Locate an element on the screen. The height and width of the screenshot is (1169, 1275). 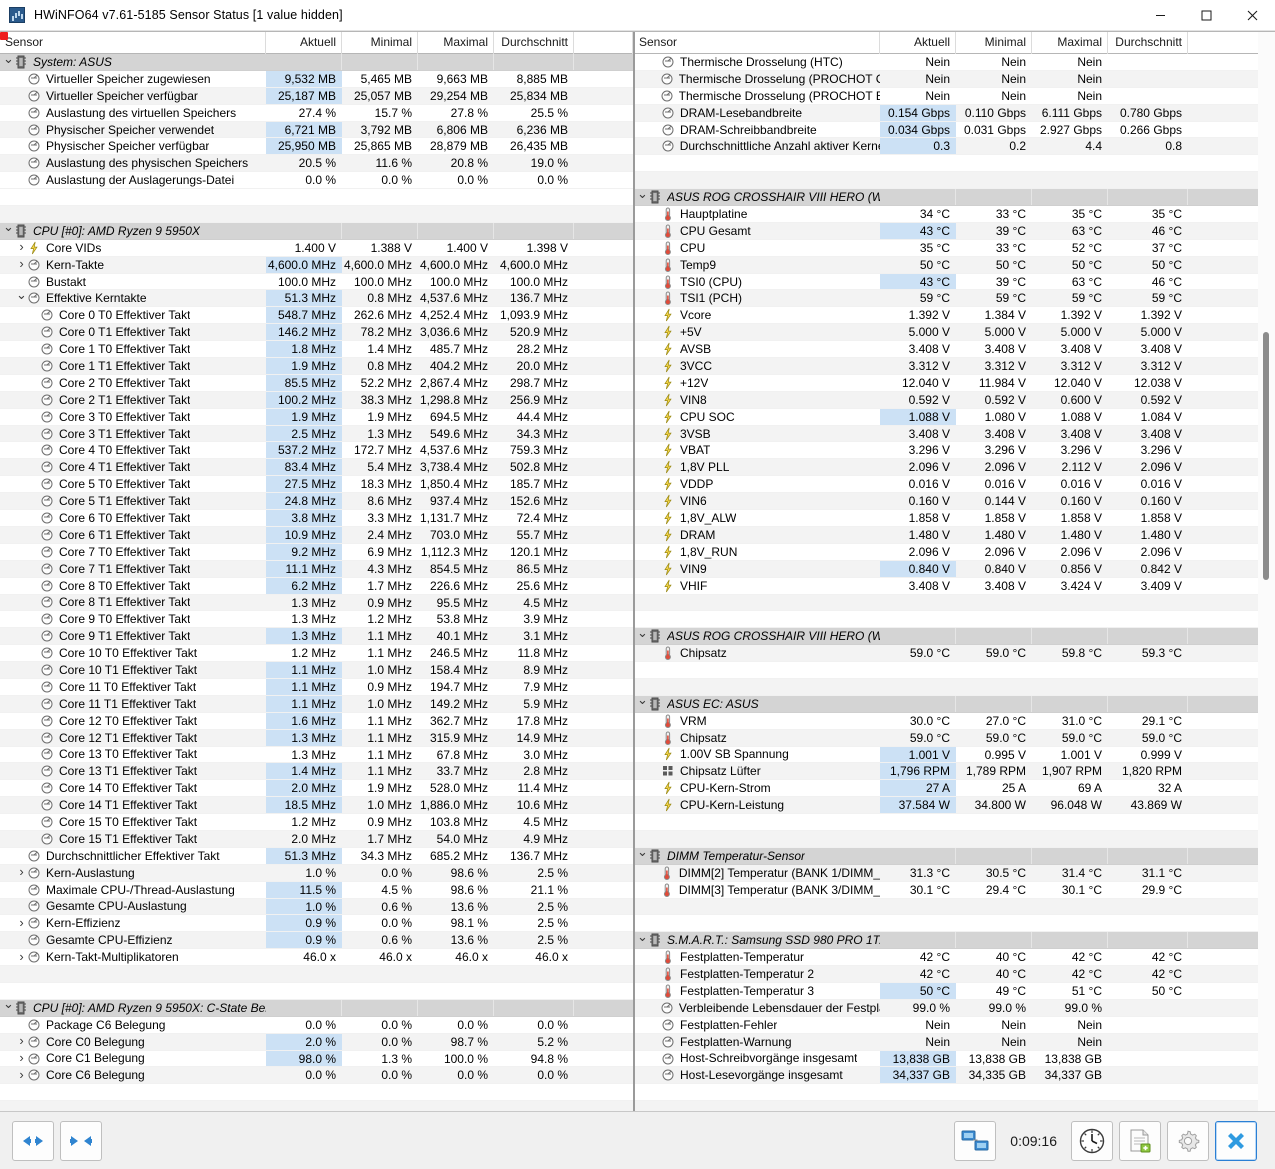
sensor-group-row: ⌄ ASUS EC: ASUS is located at coordinates (954, 704).